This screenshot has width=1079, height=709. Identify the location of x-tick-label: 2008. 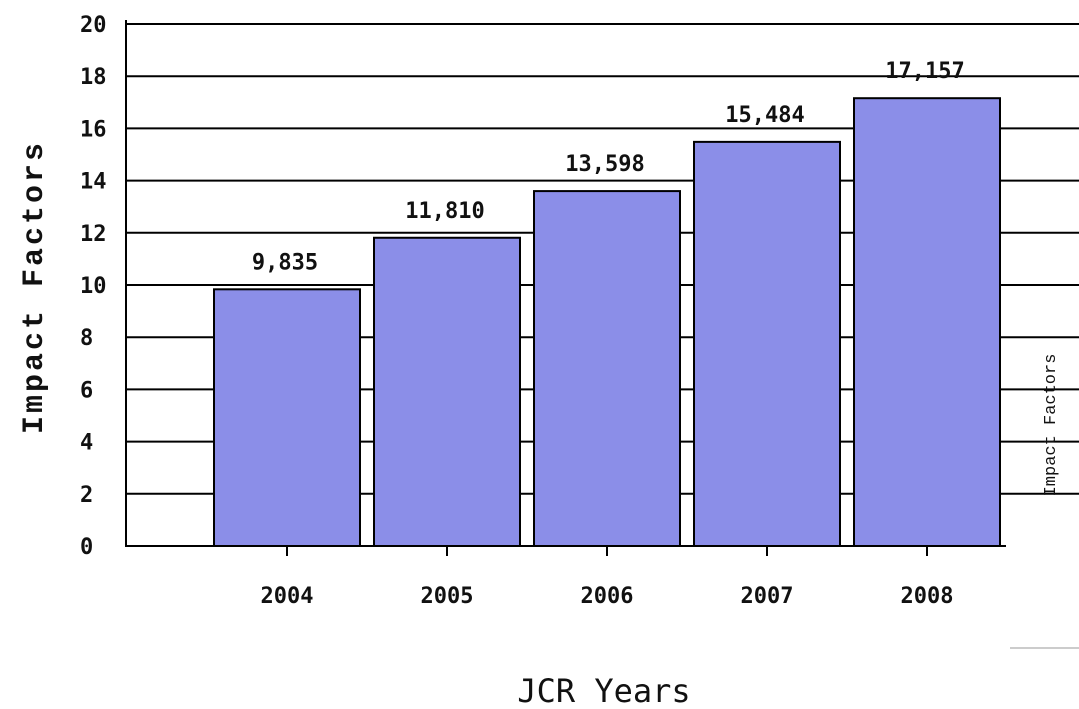
(927, 596).